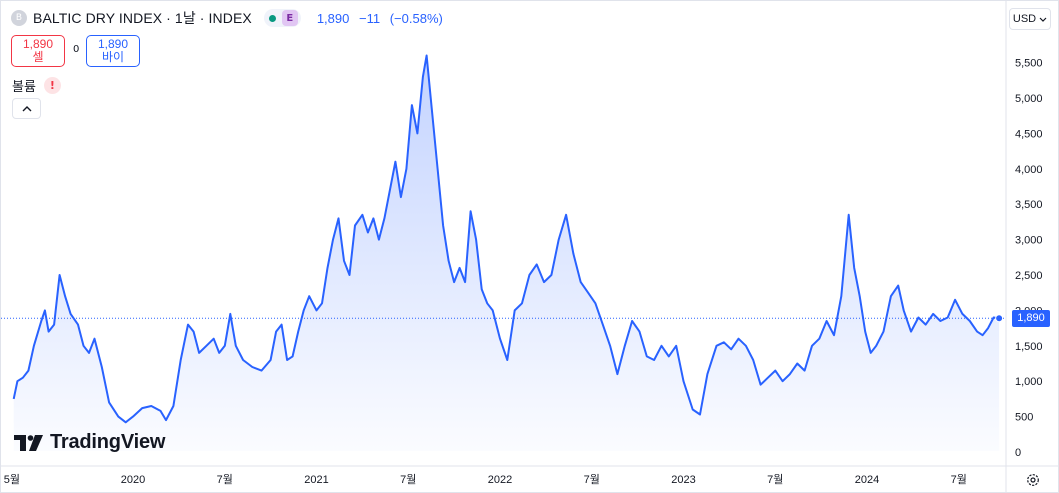 The height and width of the screenshot is (493, 1059). Describe the element at coordinates (867, 480) in the screenshot. I see `x-tick-label: 2024` at that location.